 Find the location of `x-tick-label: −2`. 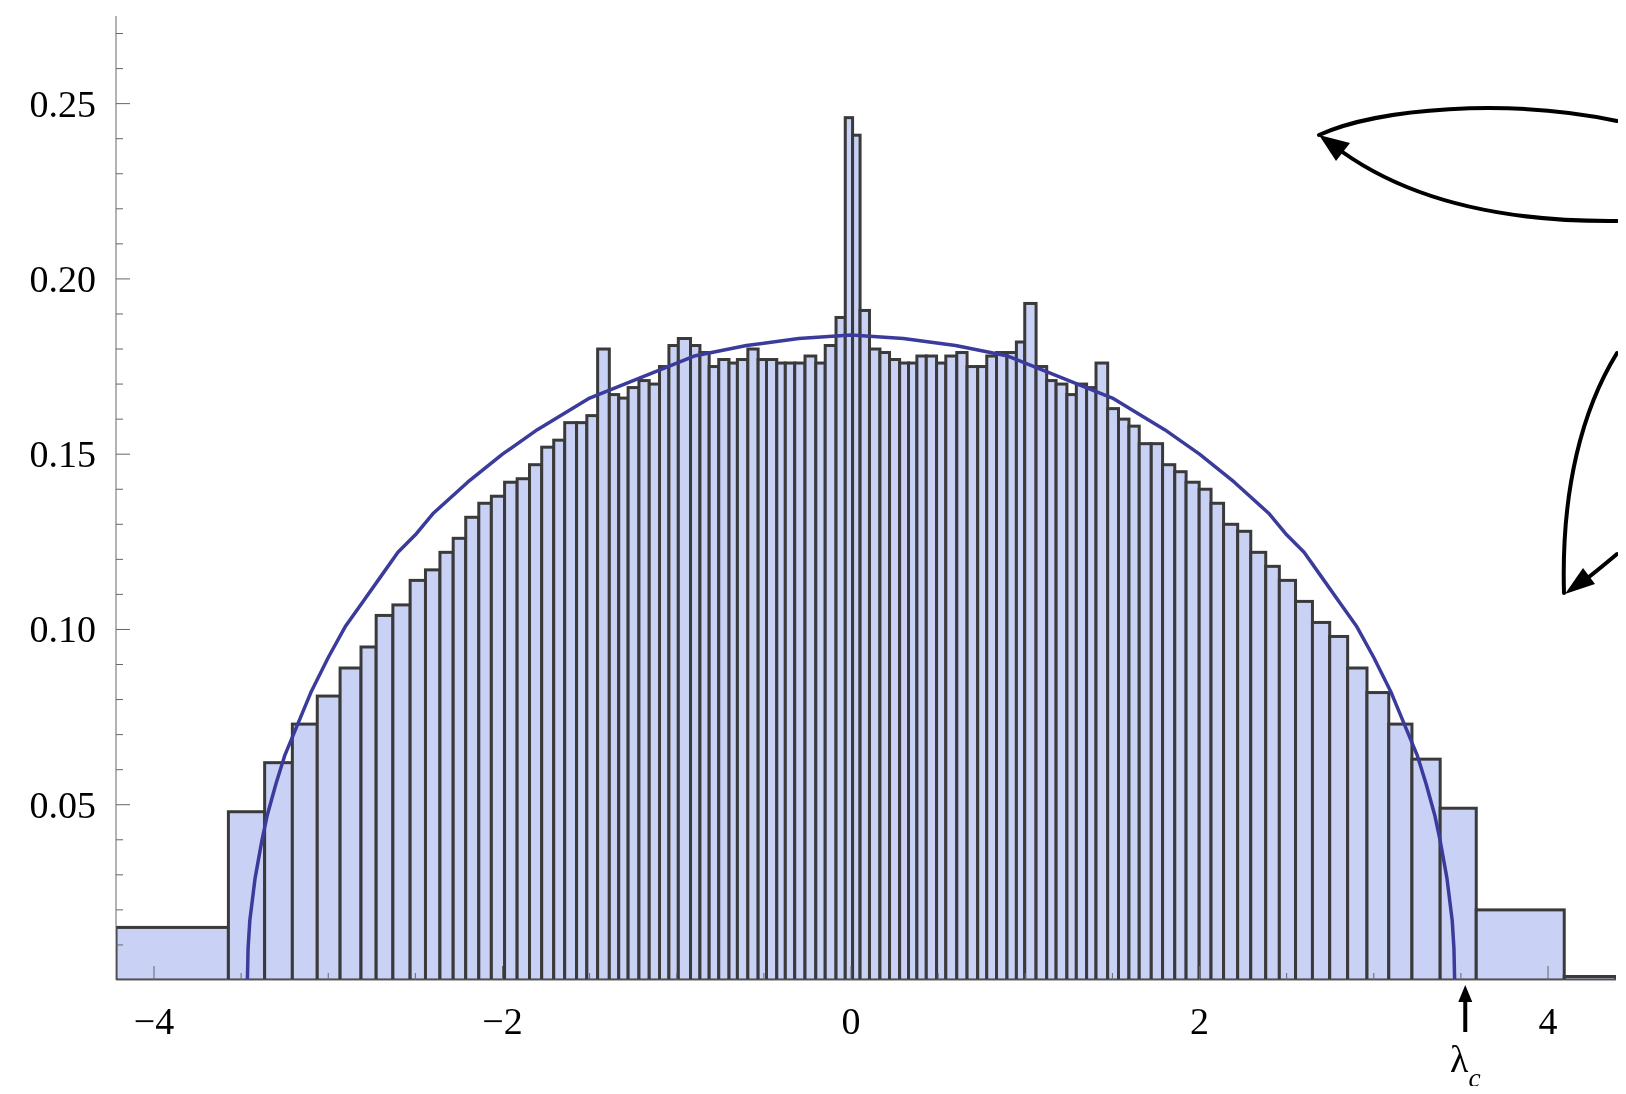

x-tick-label: −2 is located at coordinates (502, 1021).